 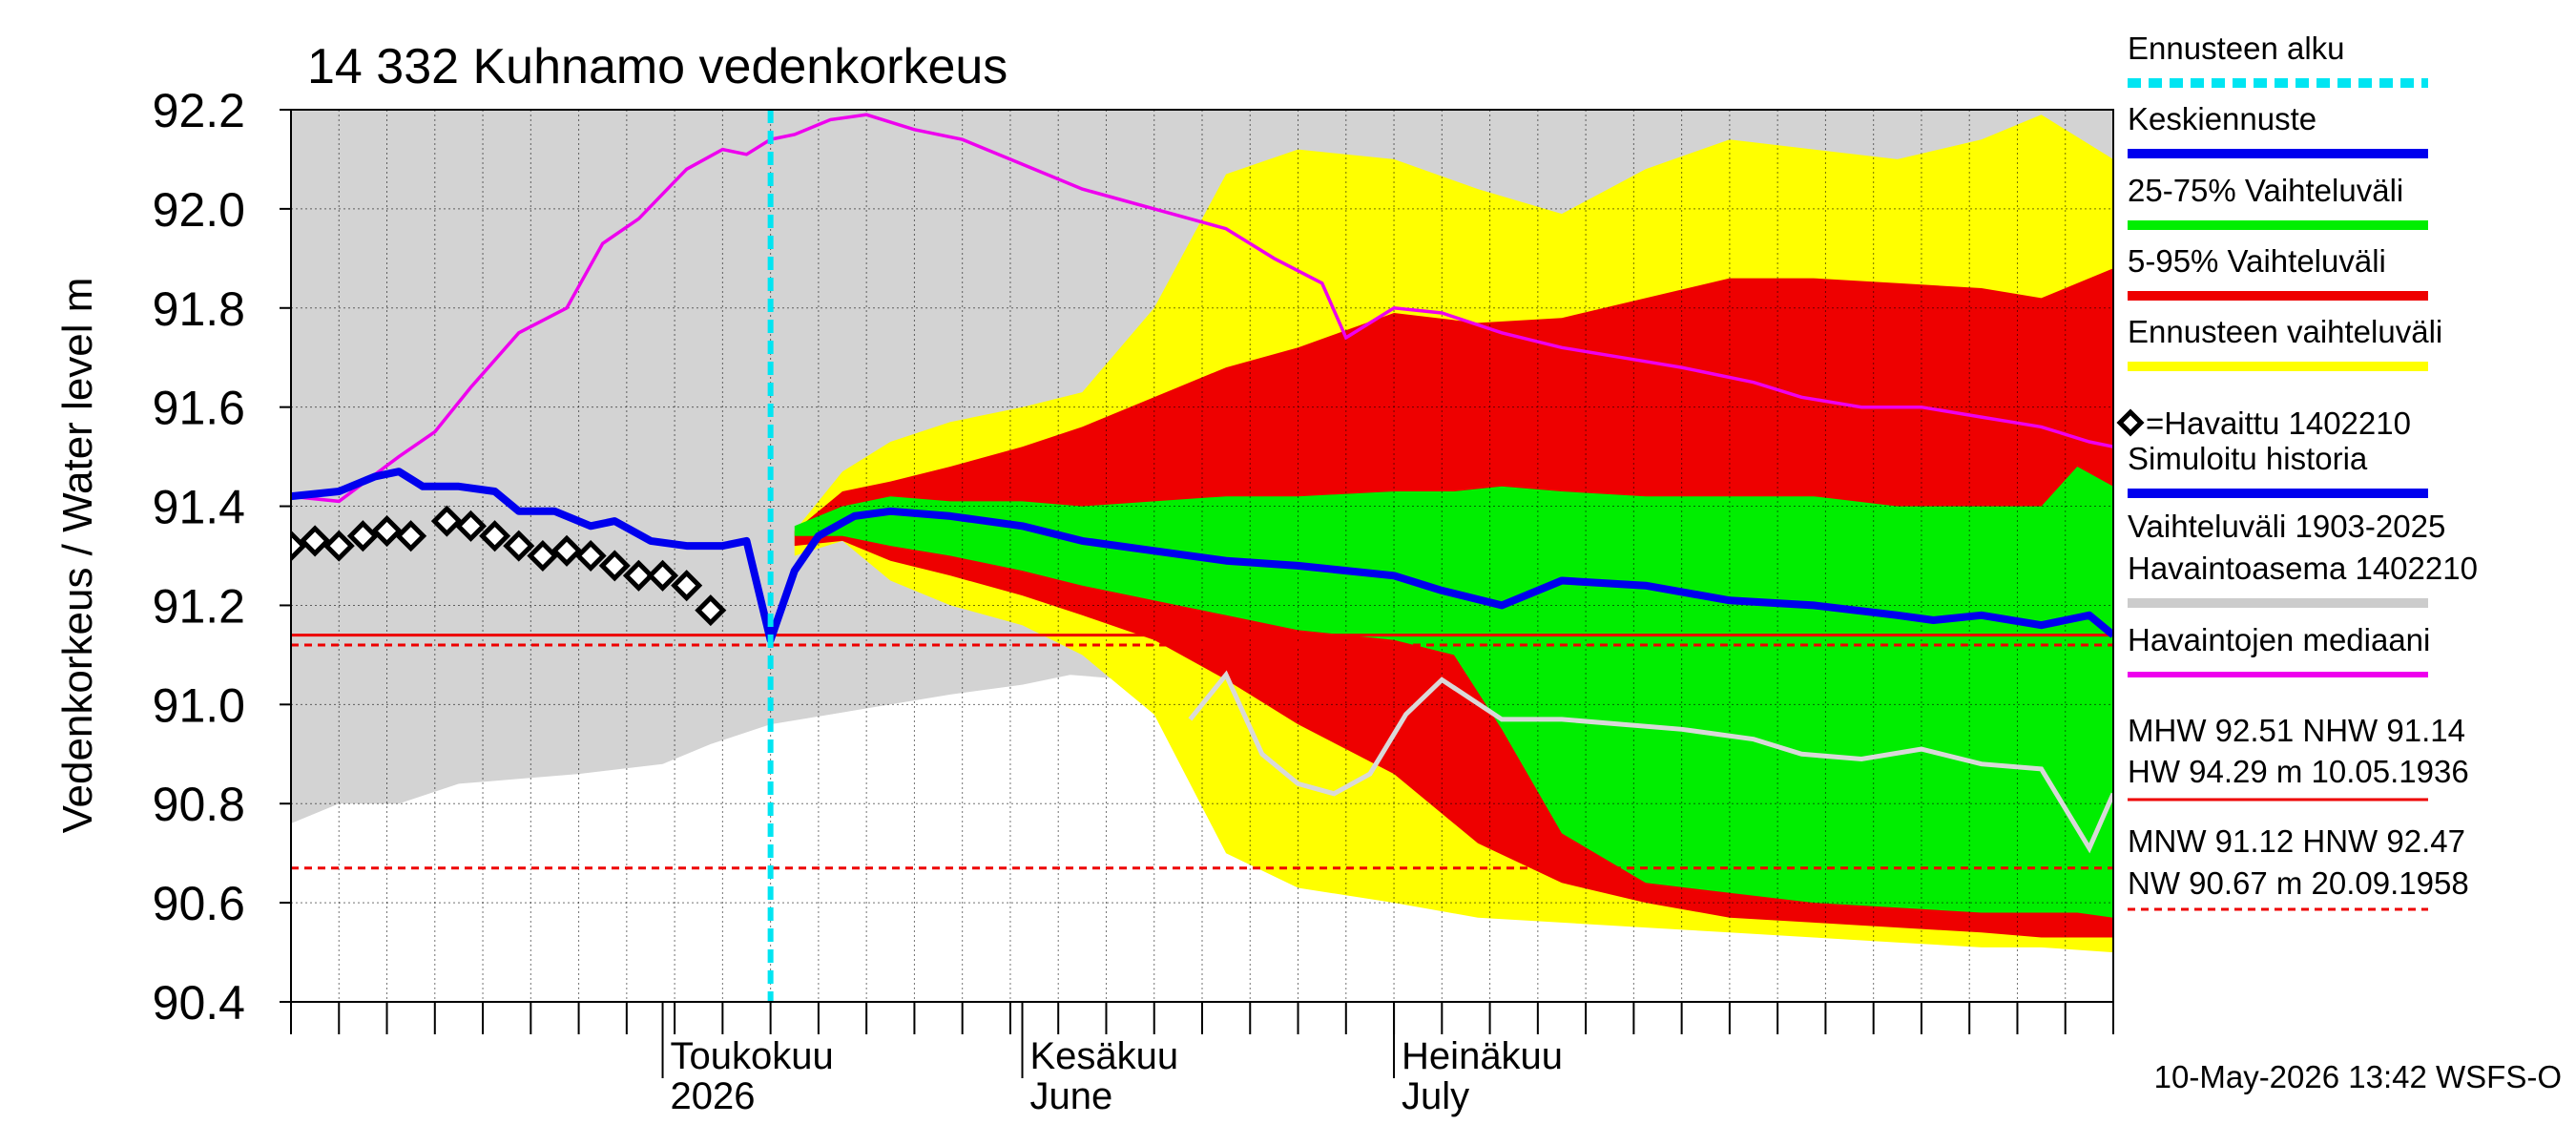 I want to click on y-tick-label: 91.8, so click(x=199, y=309).